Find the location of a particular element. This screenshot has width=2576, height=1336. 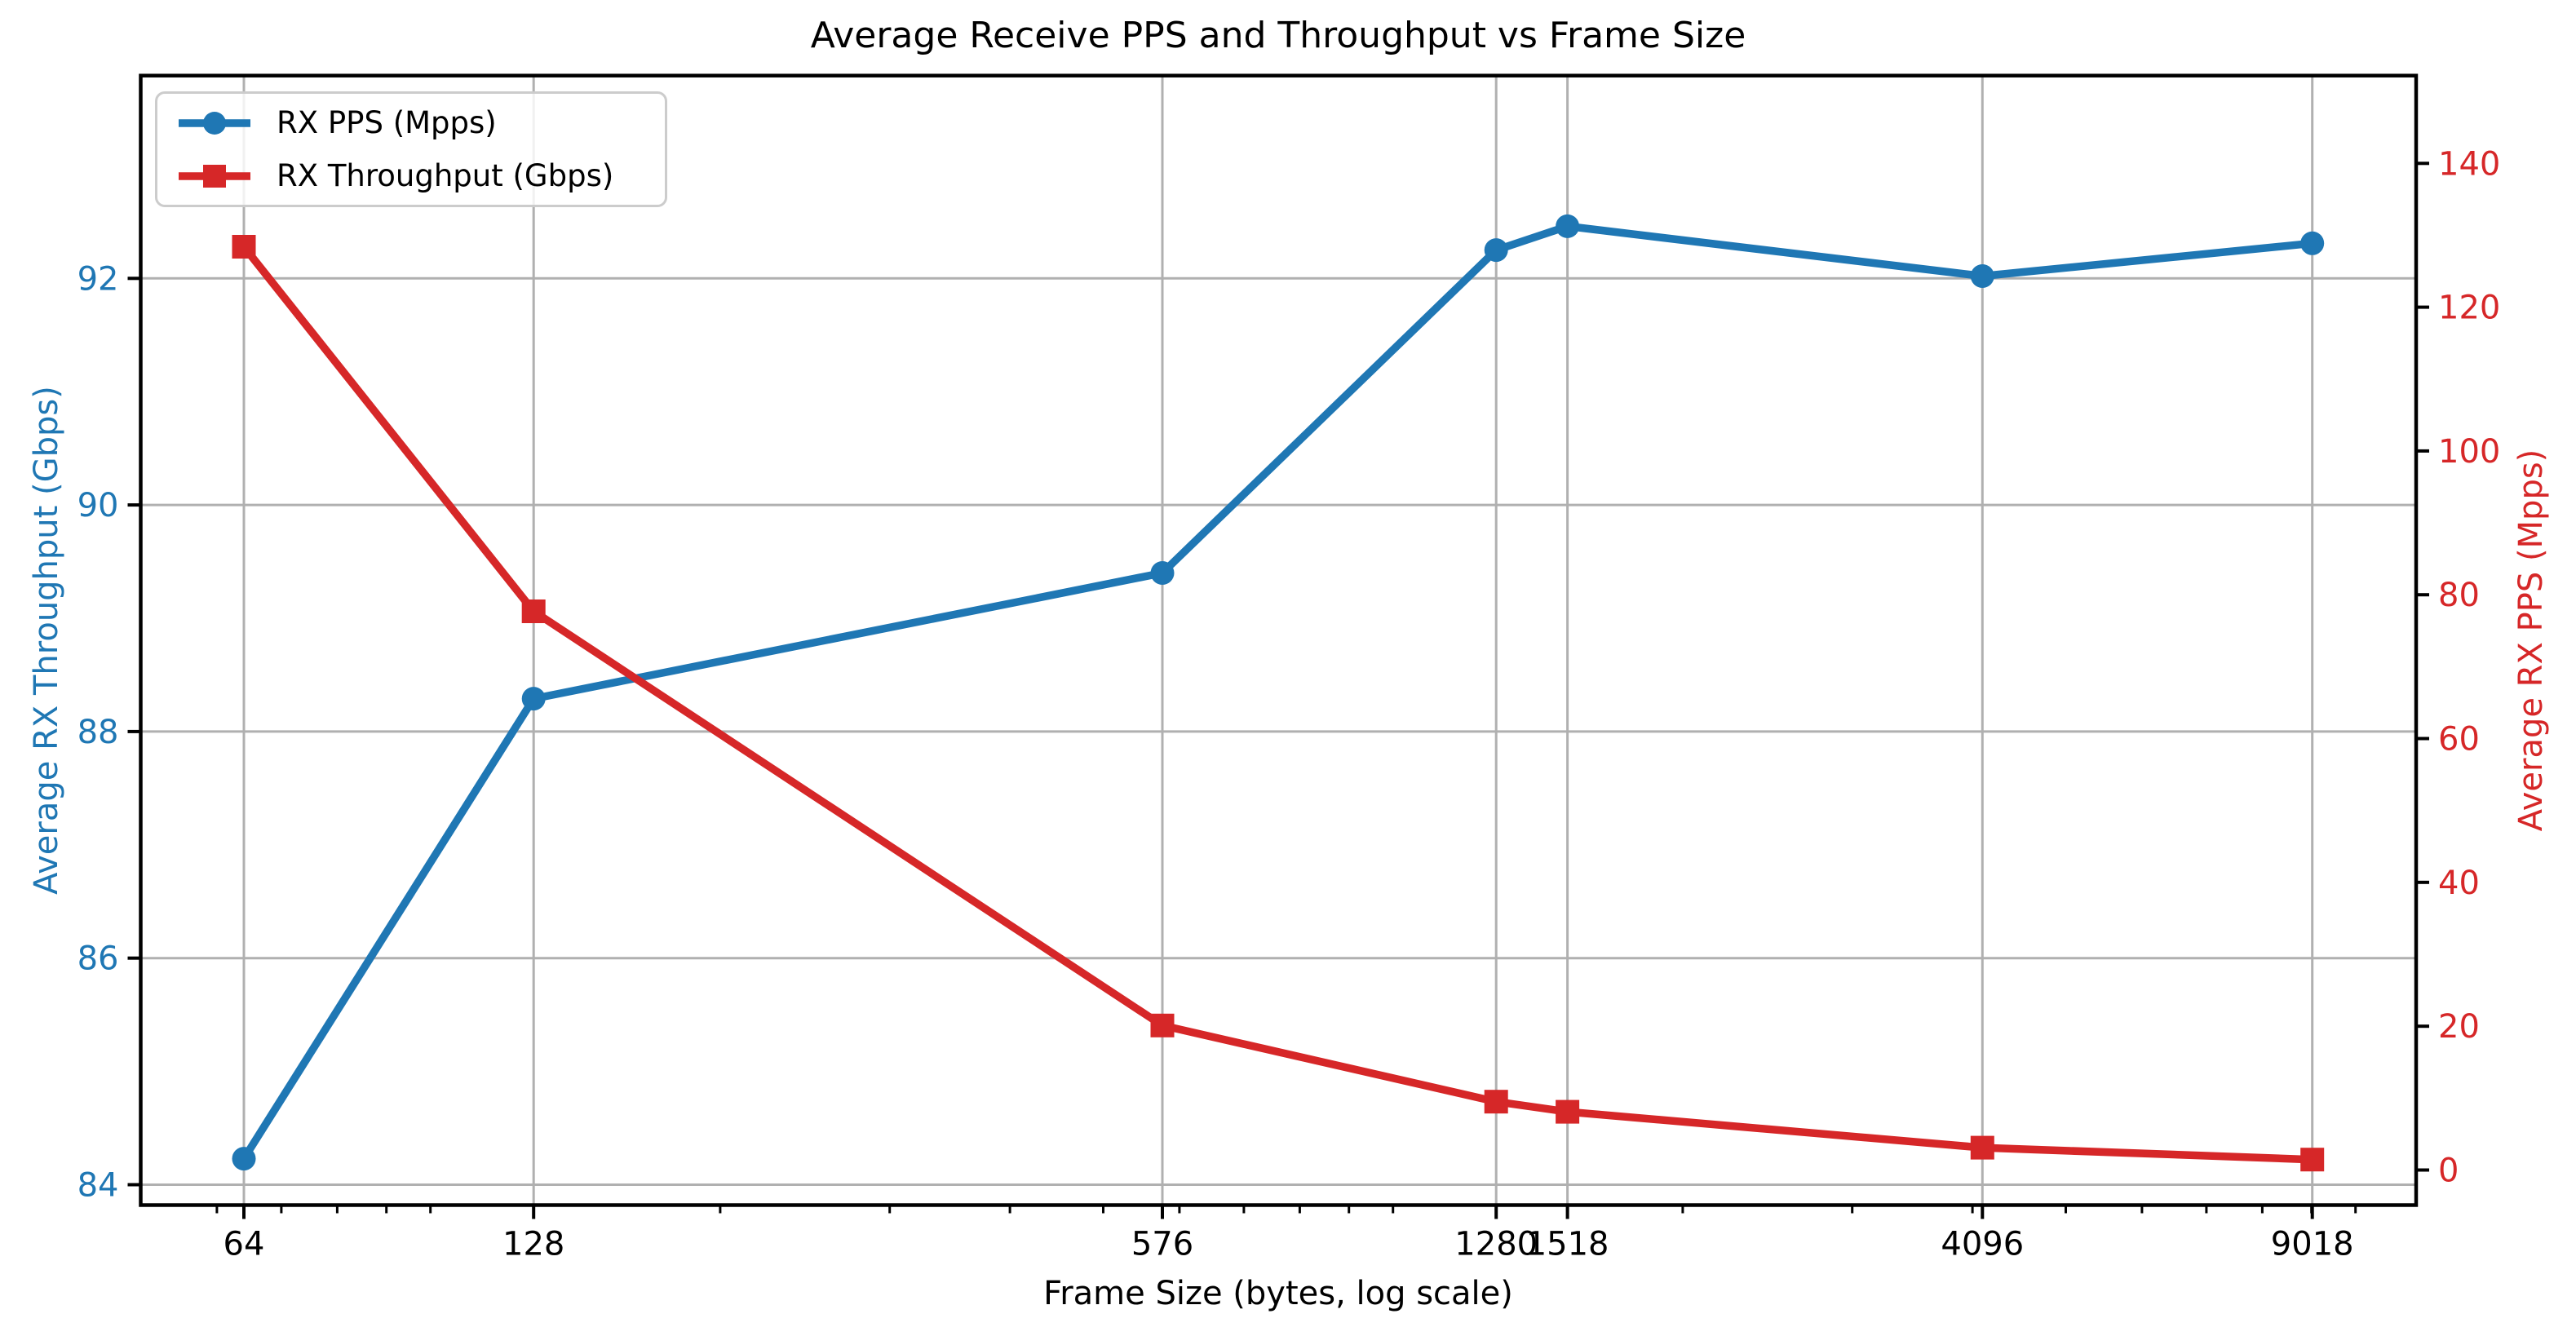

y-right-tick-label-60: 60 is located at coordinates (2459, 740).